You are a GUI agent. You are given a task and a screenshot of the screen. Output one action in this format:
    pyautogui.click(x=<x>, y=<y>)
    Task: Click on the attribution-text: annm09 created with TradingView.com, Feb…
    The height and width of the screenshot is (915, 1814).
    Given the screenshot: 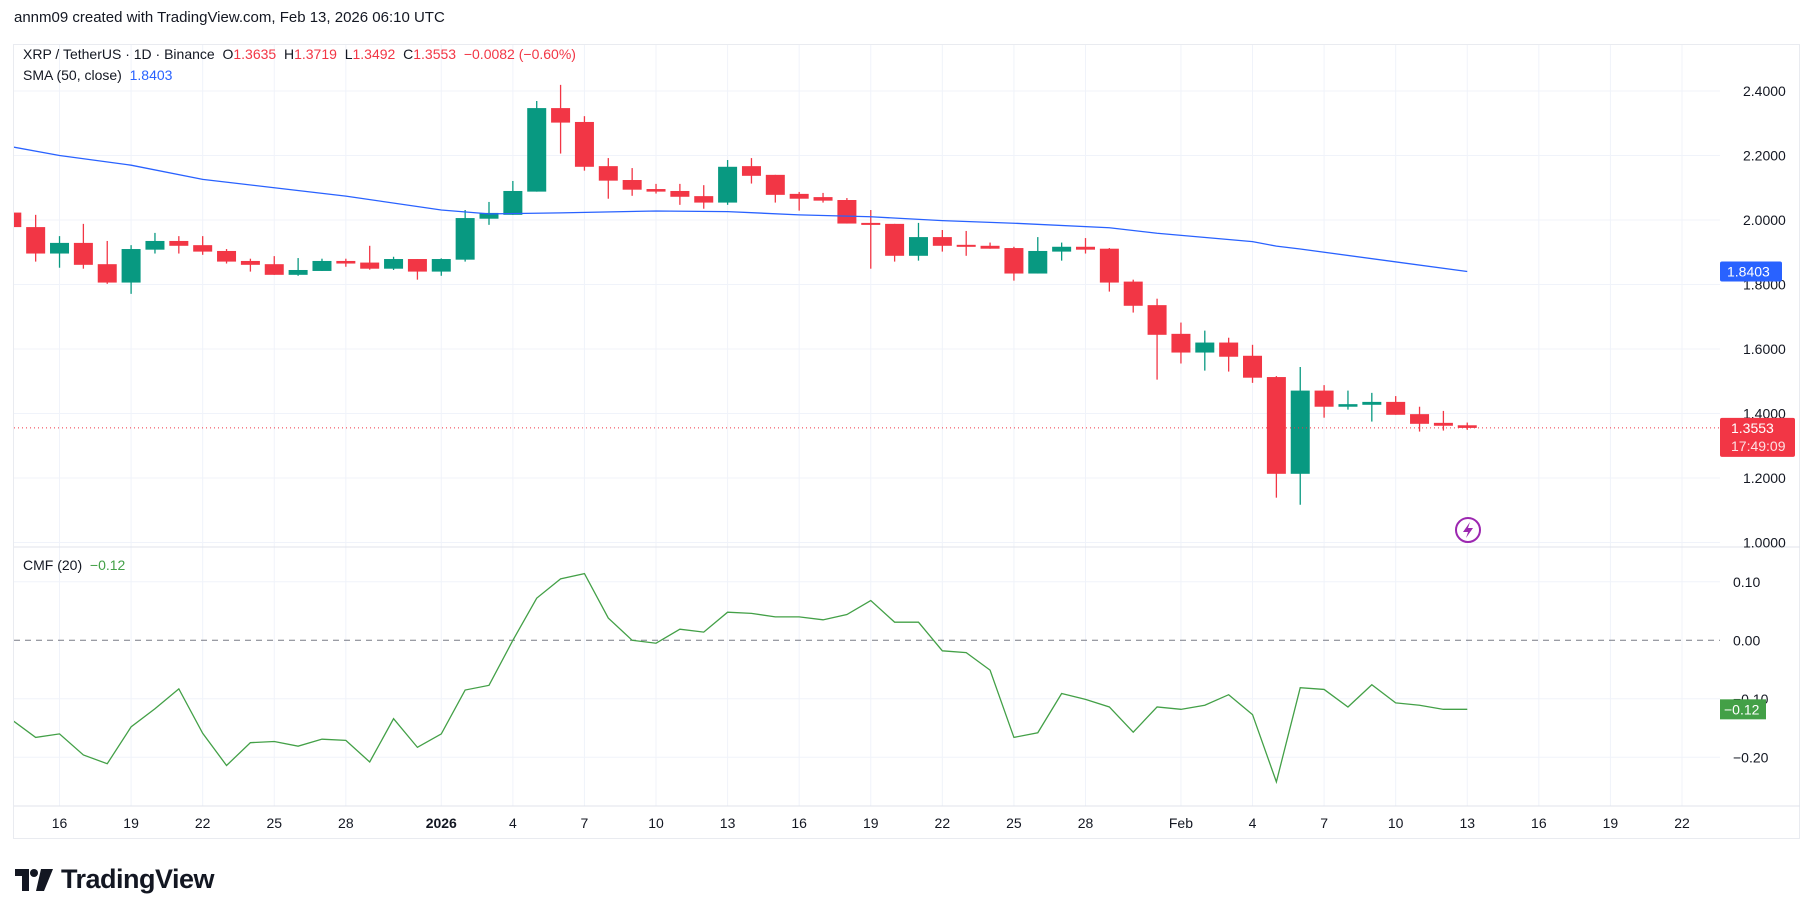 What is the action you would take?
    pyautogui.click(x=229, y=17)
    